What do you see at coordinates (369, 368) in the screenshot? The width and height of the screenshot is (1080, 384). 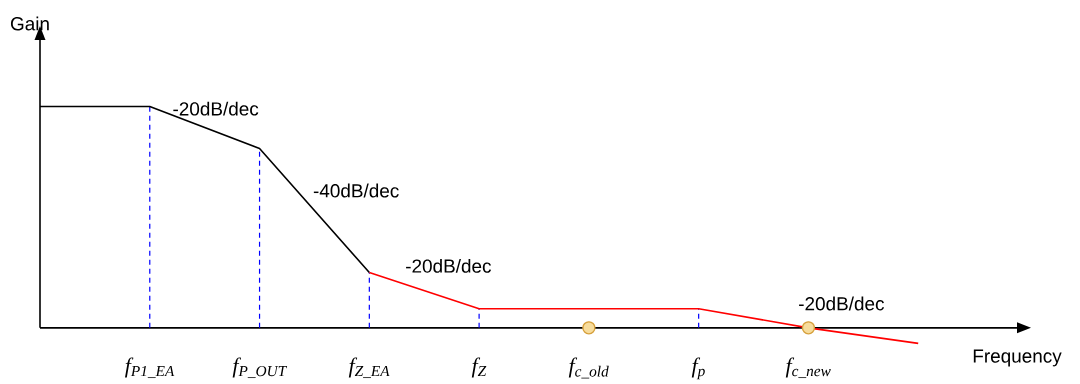 I see `x-tick-label: f$_{Z_EA}$` at bounding box center [369, 368].